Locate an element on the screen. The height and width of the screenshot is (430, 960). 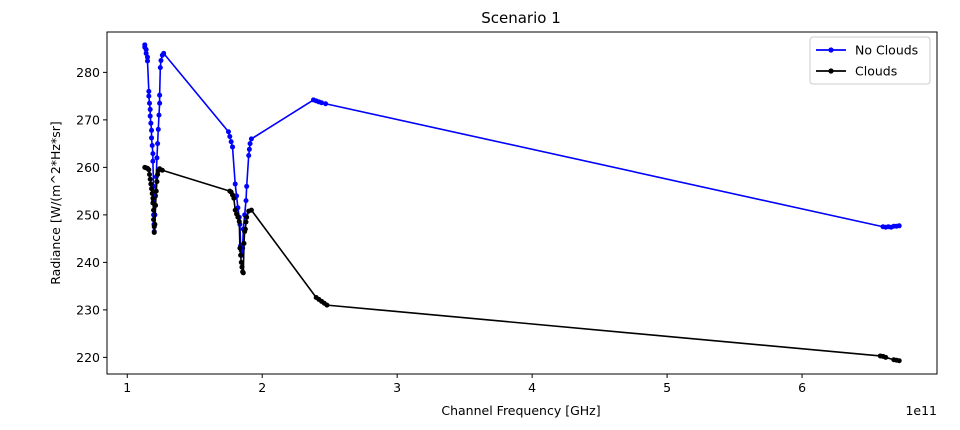
legend-label-clouds: Clouds is located at coordinates (876, 71).